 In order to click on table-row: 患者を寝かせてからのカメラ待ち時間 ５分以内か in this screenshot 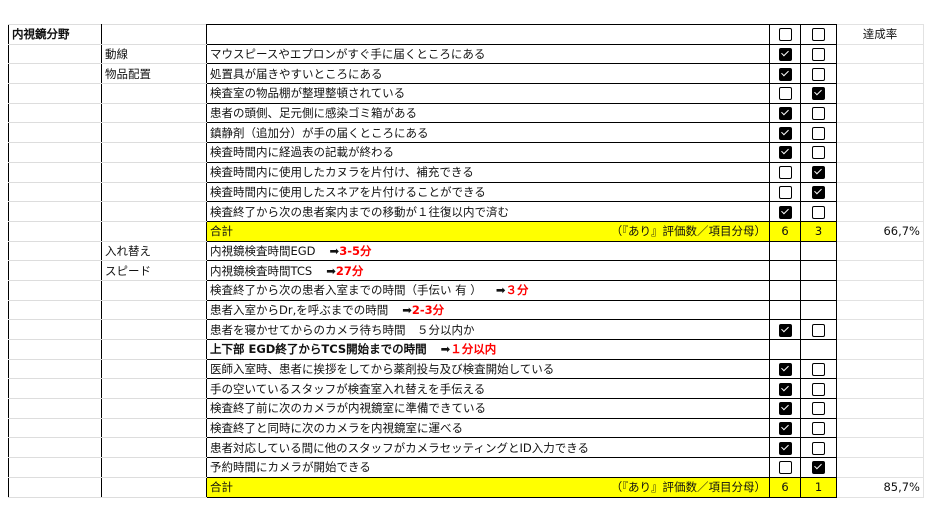, I will do `click(466, 329)`.